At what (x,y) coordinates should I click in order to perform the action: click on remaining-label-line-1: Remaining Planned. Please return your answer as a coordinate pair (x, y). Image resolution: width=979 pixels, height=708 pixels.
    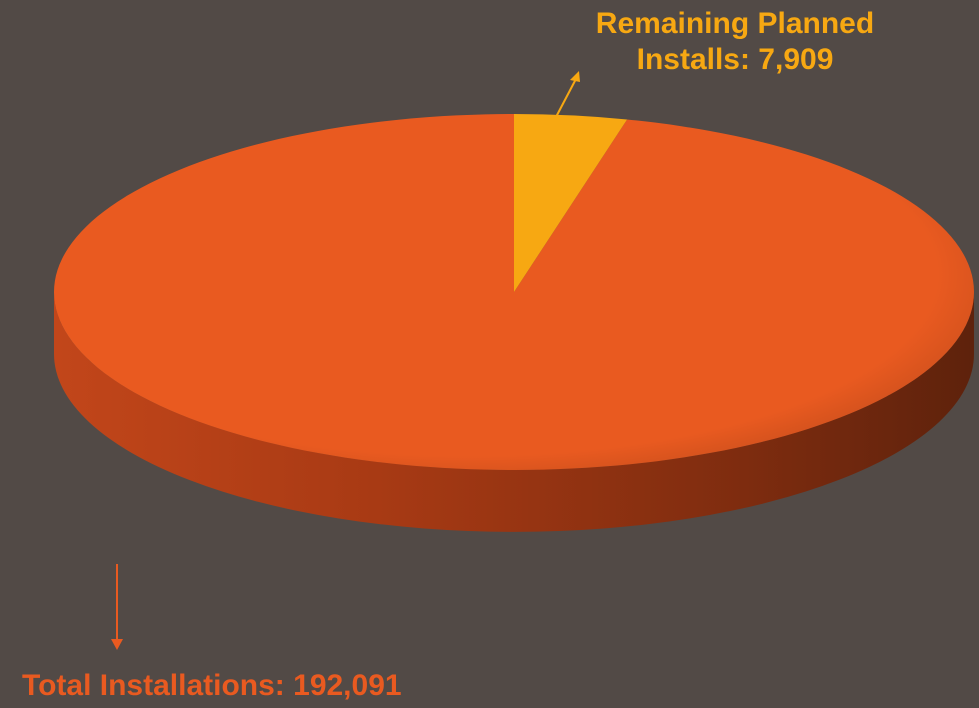
    Looking at the image, I should click on (735, 23).